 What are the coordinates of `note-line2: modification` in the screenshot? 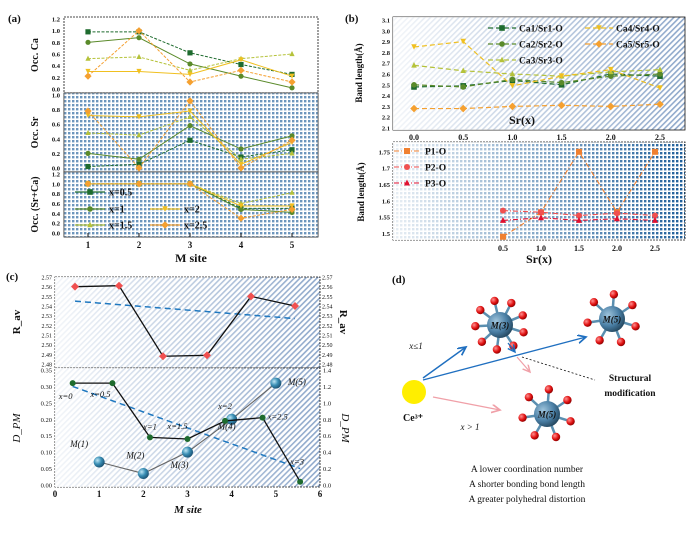 It's located at (630, 394).